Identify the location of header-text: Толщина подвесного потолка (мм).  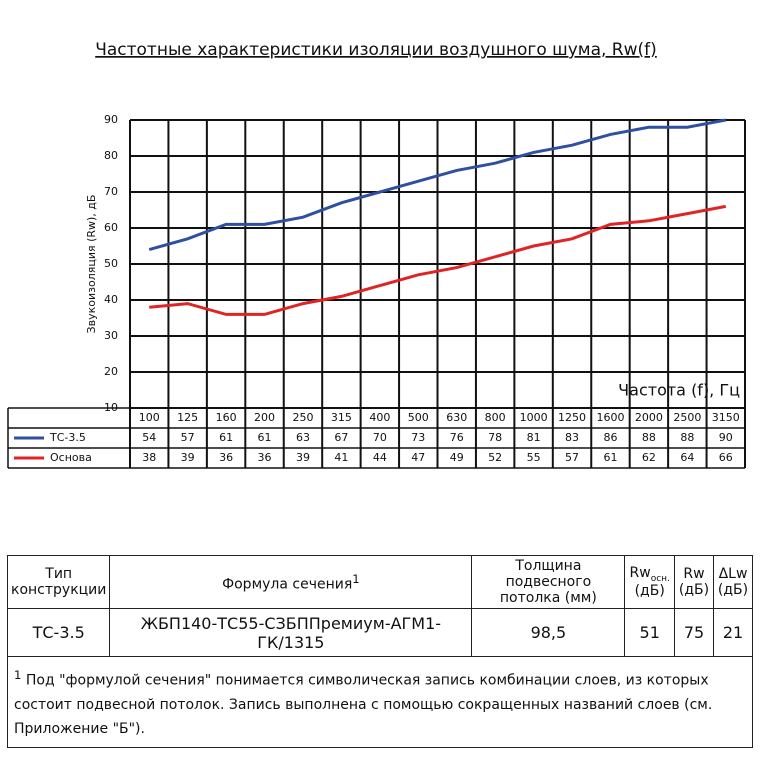
(548, 582).